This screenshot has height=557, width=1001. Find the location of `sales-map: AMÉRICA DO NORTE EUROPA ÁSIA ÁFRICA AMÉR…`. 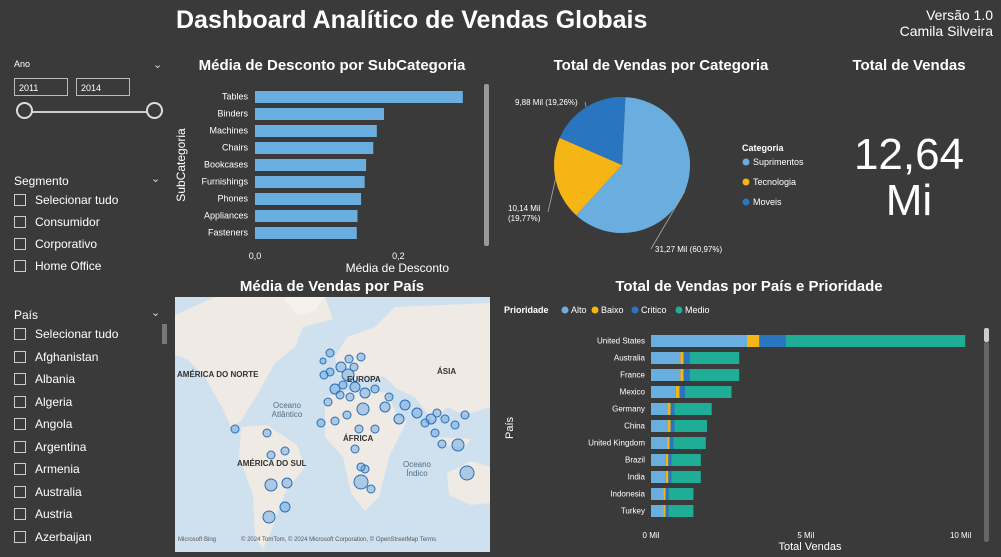

sales-map: AMÉRICA DO NORTE EUROPA ÁSIA ÁFRICA AMÉR… is located at coordinates (332, 424).